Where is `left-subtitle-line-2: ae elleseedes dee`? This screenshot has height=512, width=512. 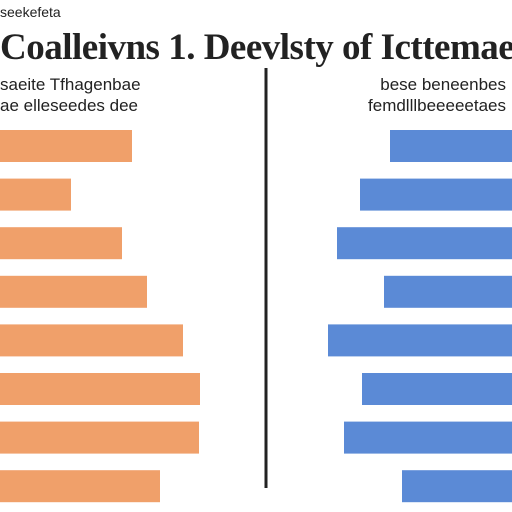
left-subtitle-line-2: ae elleseedes dee is located at coordinates (69, 105).